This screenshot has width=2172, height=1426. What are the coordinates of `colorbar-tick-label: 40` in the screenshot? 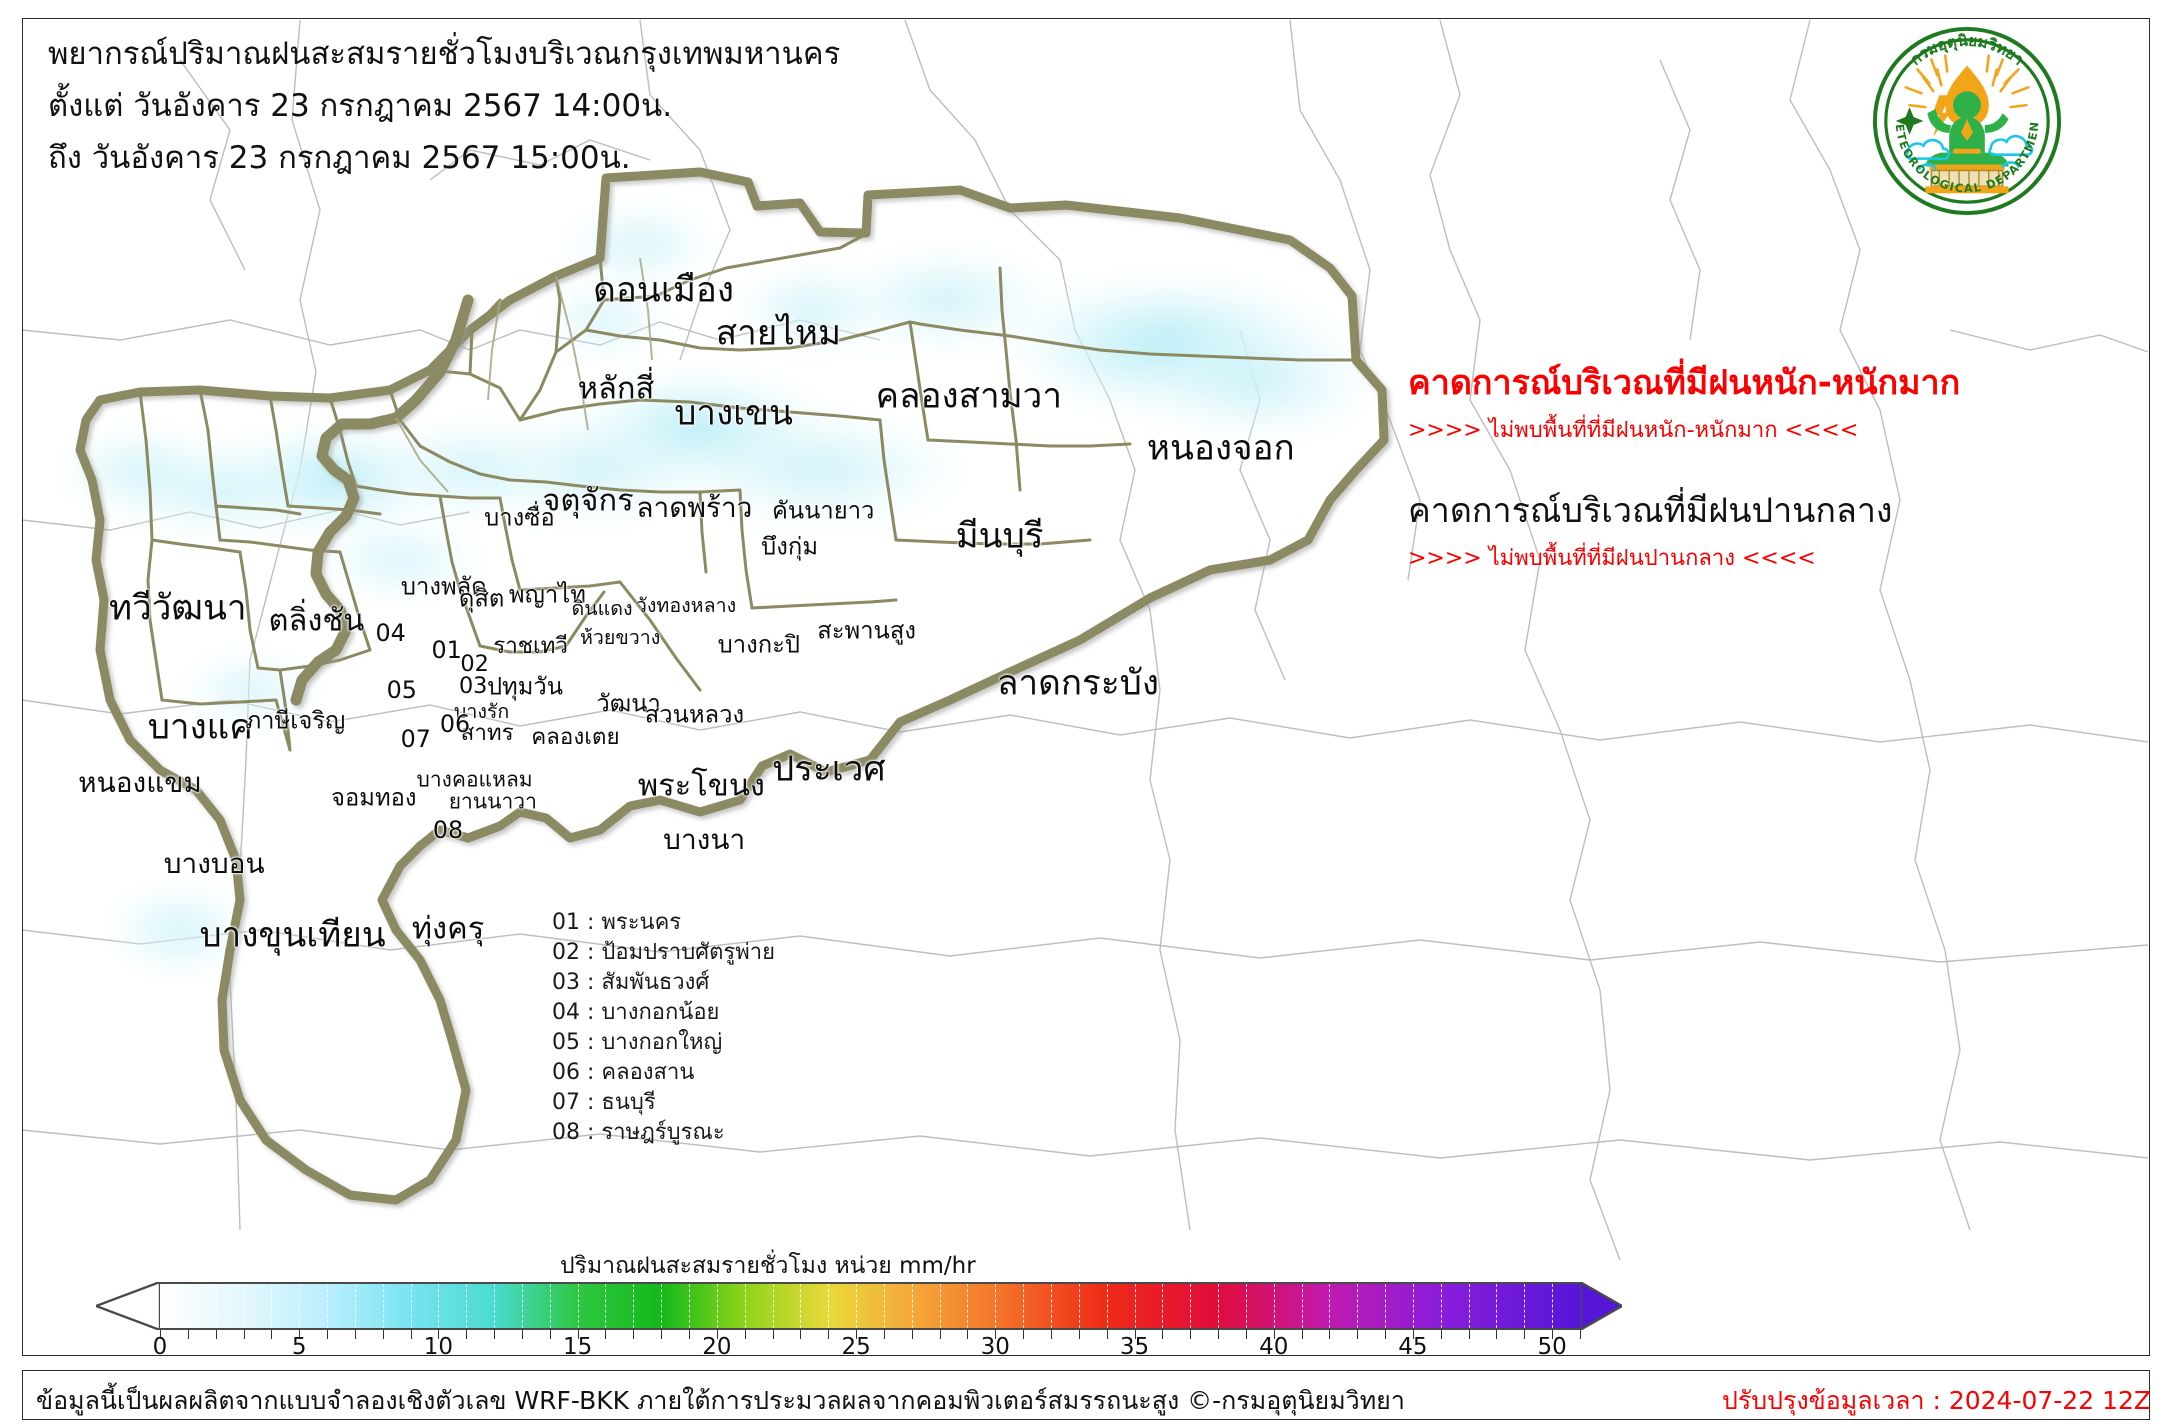 It's located at (1274, 1347).